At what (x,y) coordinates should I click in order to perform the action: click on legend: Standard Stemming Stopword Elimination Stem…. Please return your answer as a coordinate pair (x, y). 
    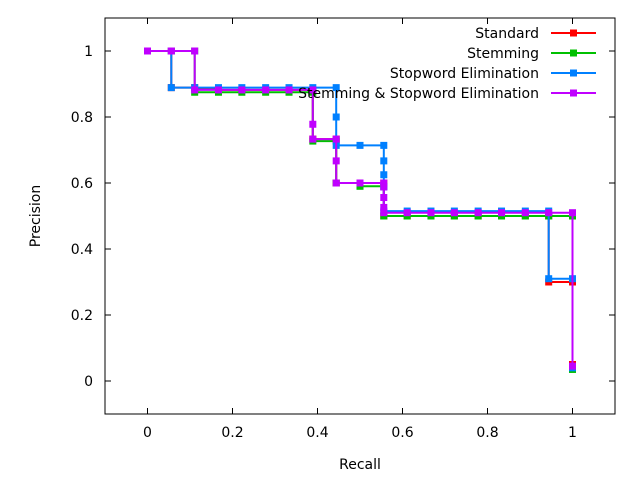
    Looking at the image, I should click on (447, 64).